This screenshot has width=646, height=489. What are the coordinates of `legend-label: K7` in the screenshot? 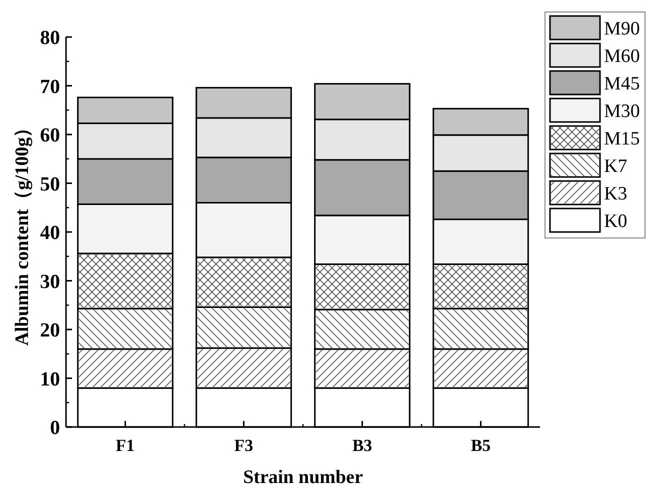 It's located at (616, 166).